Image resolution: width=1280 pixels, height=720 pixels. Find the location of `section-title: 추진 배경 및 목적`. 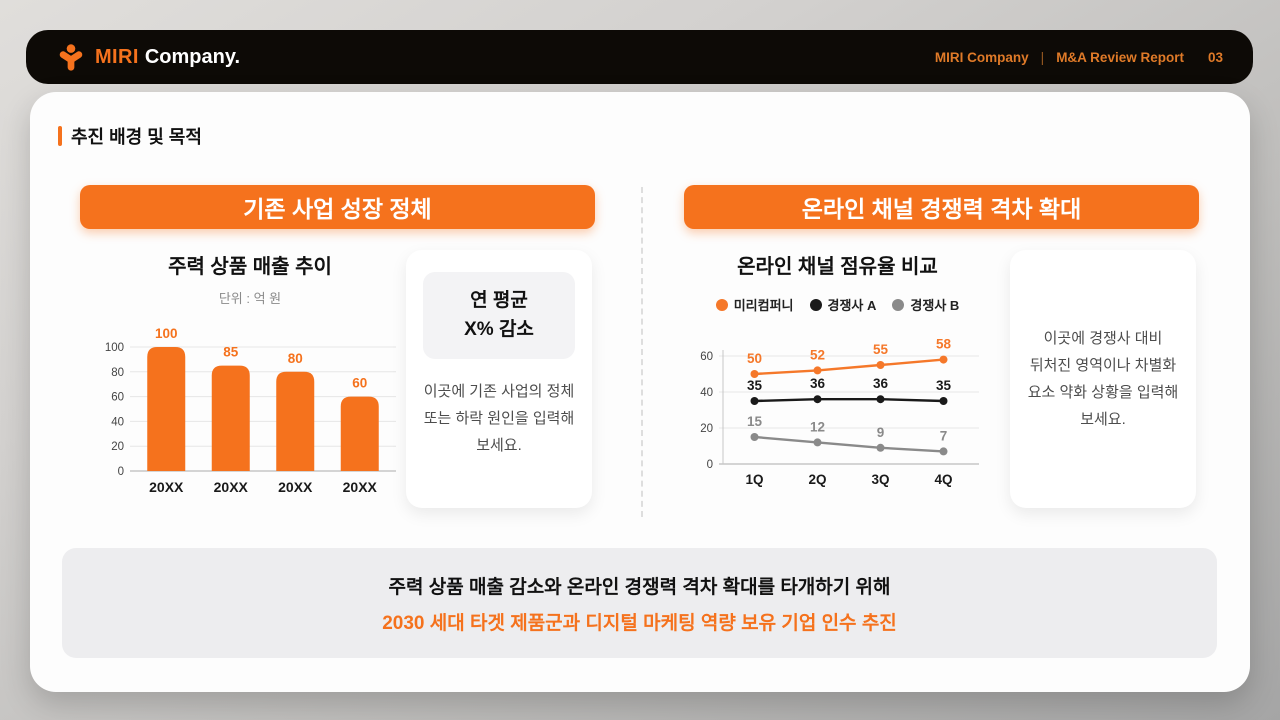

section-title: 추진 배경 및 목적 is located at coordinates (130, 136).